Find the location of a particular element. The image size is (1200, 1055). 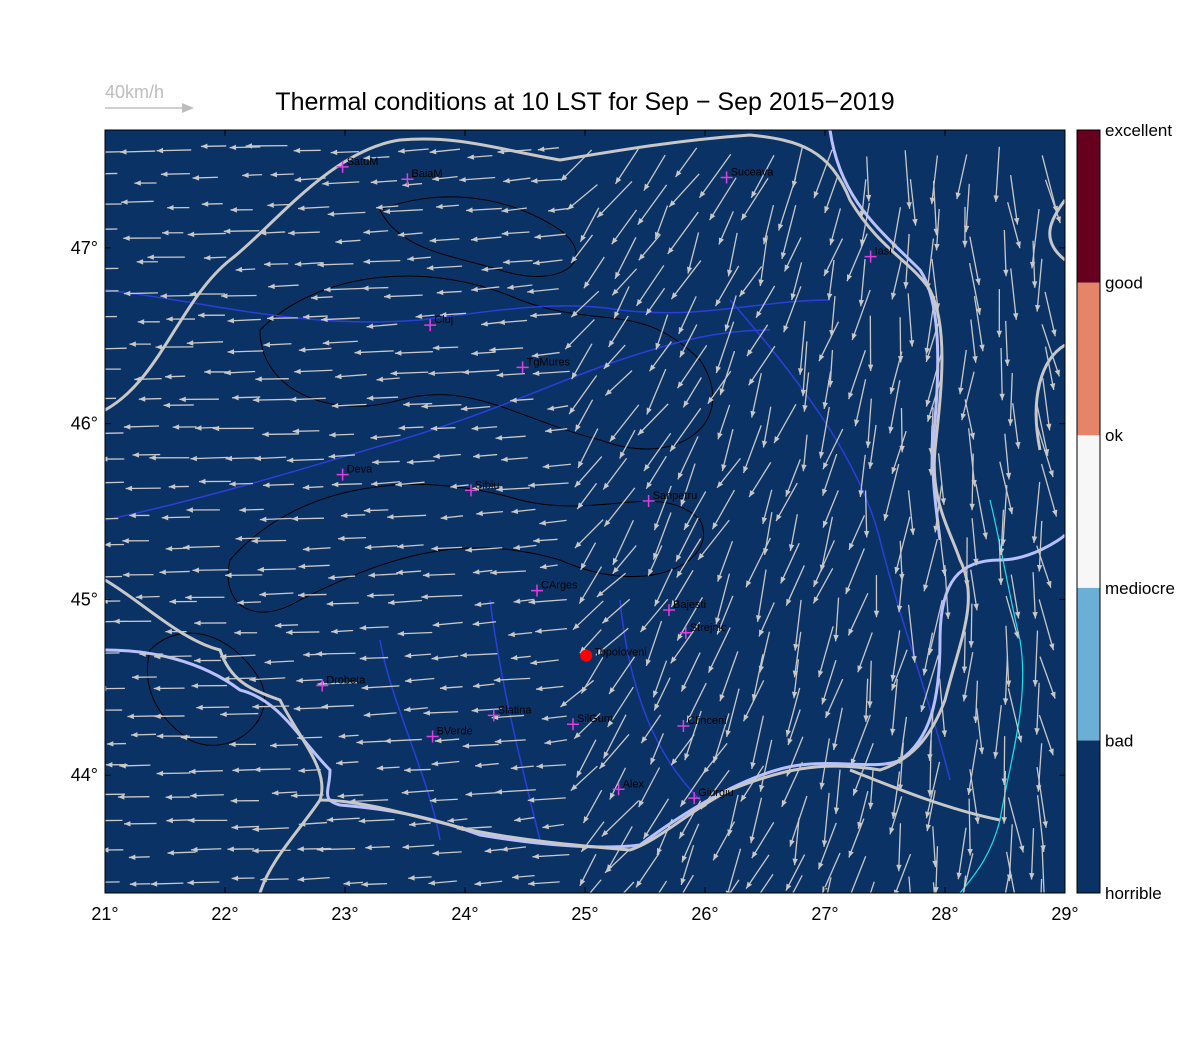

site-label: Suceava is located at coordinates (753, 172).